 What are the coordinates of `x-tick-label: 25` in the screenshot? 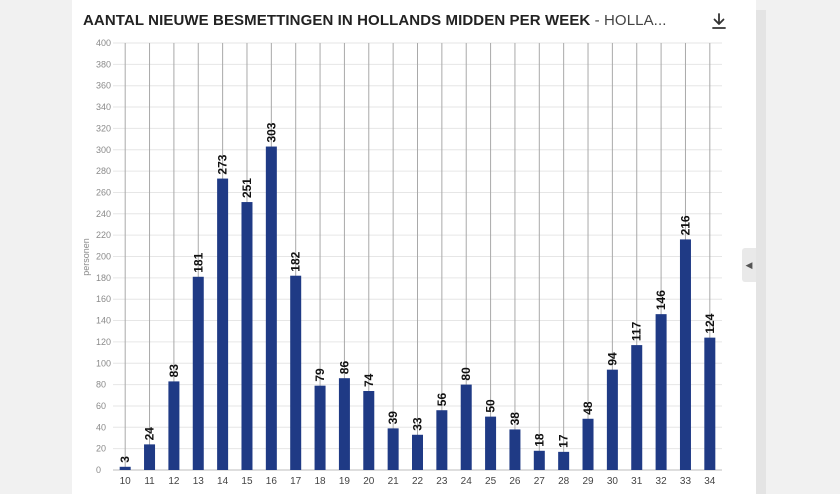 It's located at (491, 481).